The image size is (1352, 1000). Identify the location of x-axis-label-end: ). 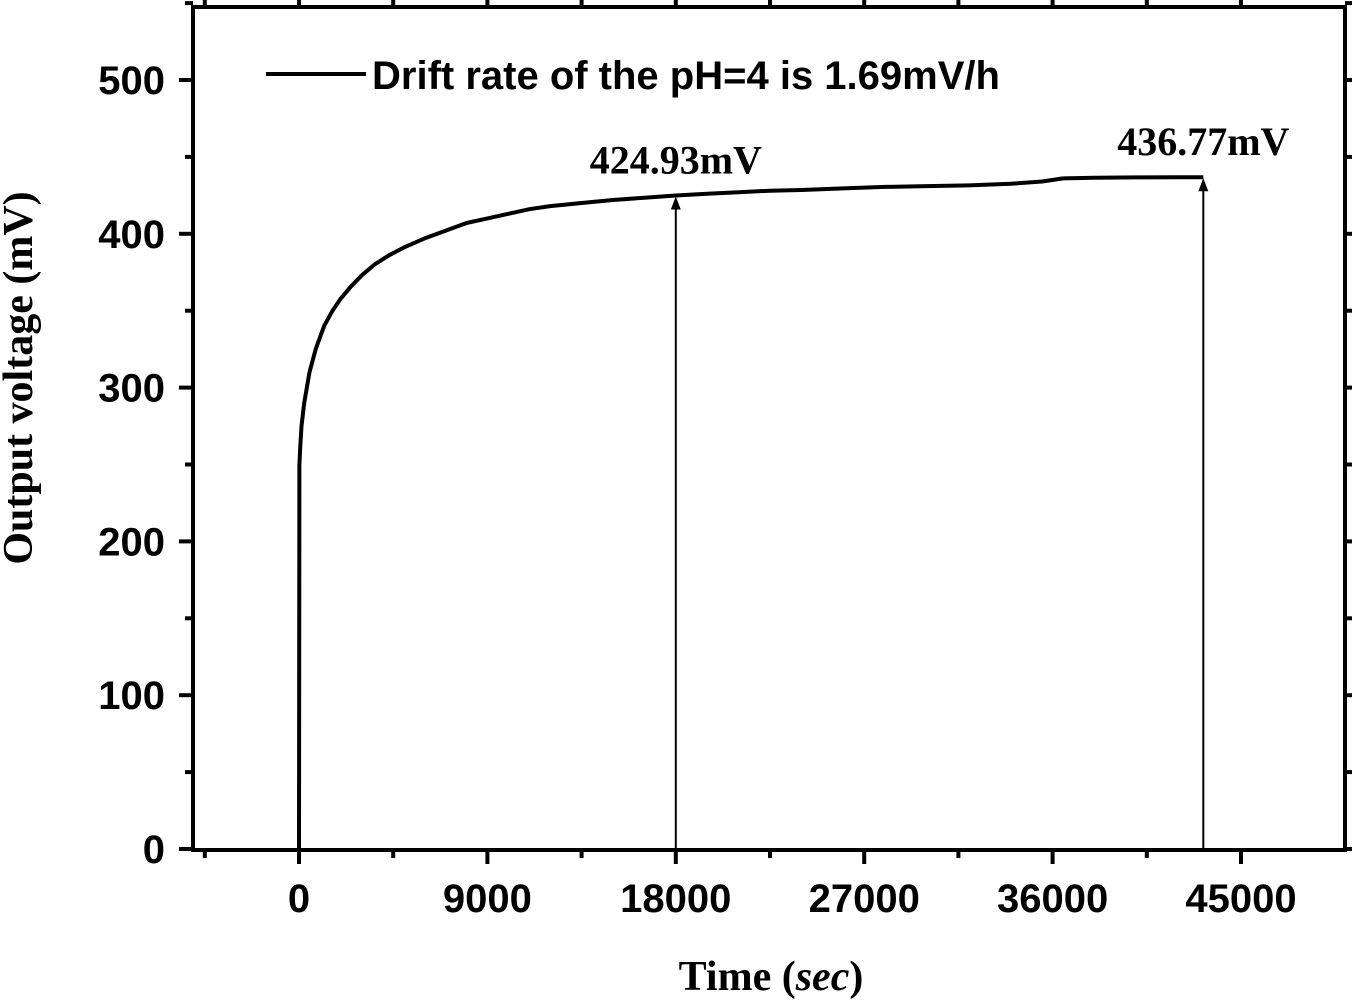
(856, 977).